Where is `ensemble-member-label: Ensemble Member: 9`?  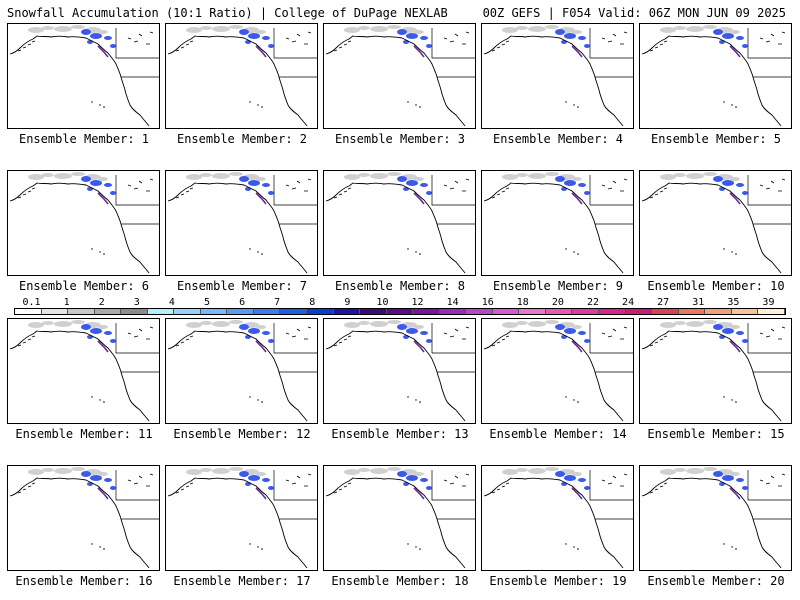 ensemble-member-label: Ensemble Member: 9 is located at coordinates (558, 286).